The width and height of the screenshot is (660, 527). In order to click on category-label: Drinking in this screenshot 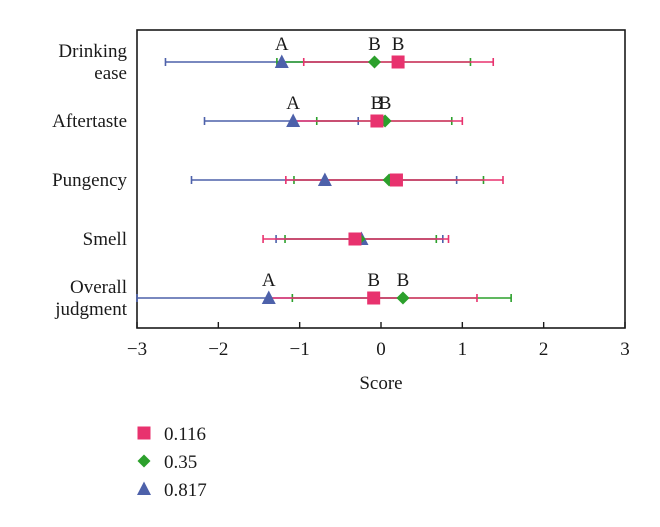, I will do `click(92, 51)`.